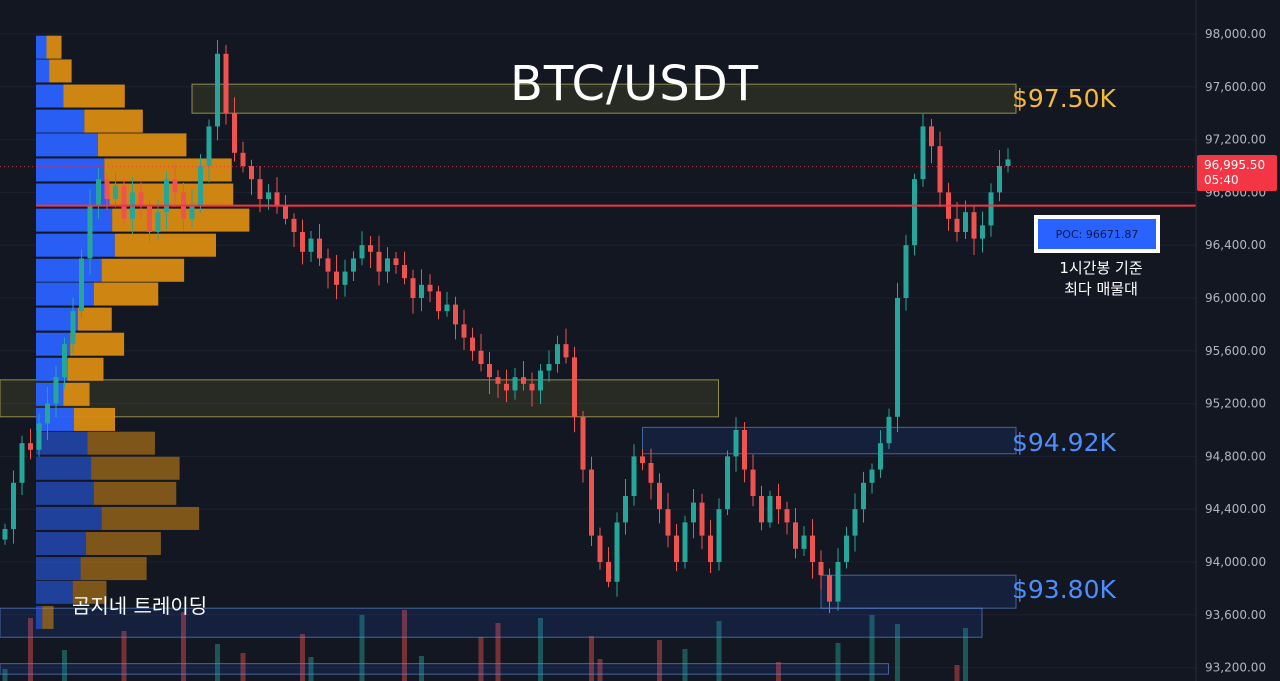 The image size is (1280, 681). Describe the element at coordinates (604, 98) in the screenshot. I see `price-zone` at that location.